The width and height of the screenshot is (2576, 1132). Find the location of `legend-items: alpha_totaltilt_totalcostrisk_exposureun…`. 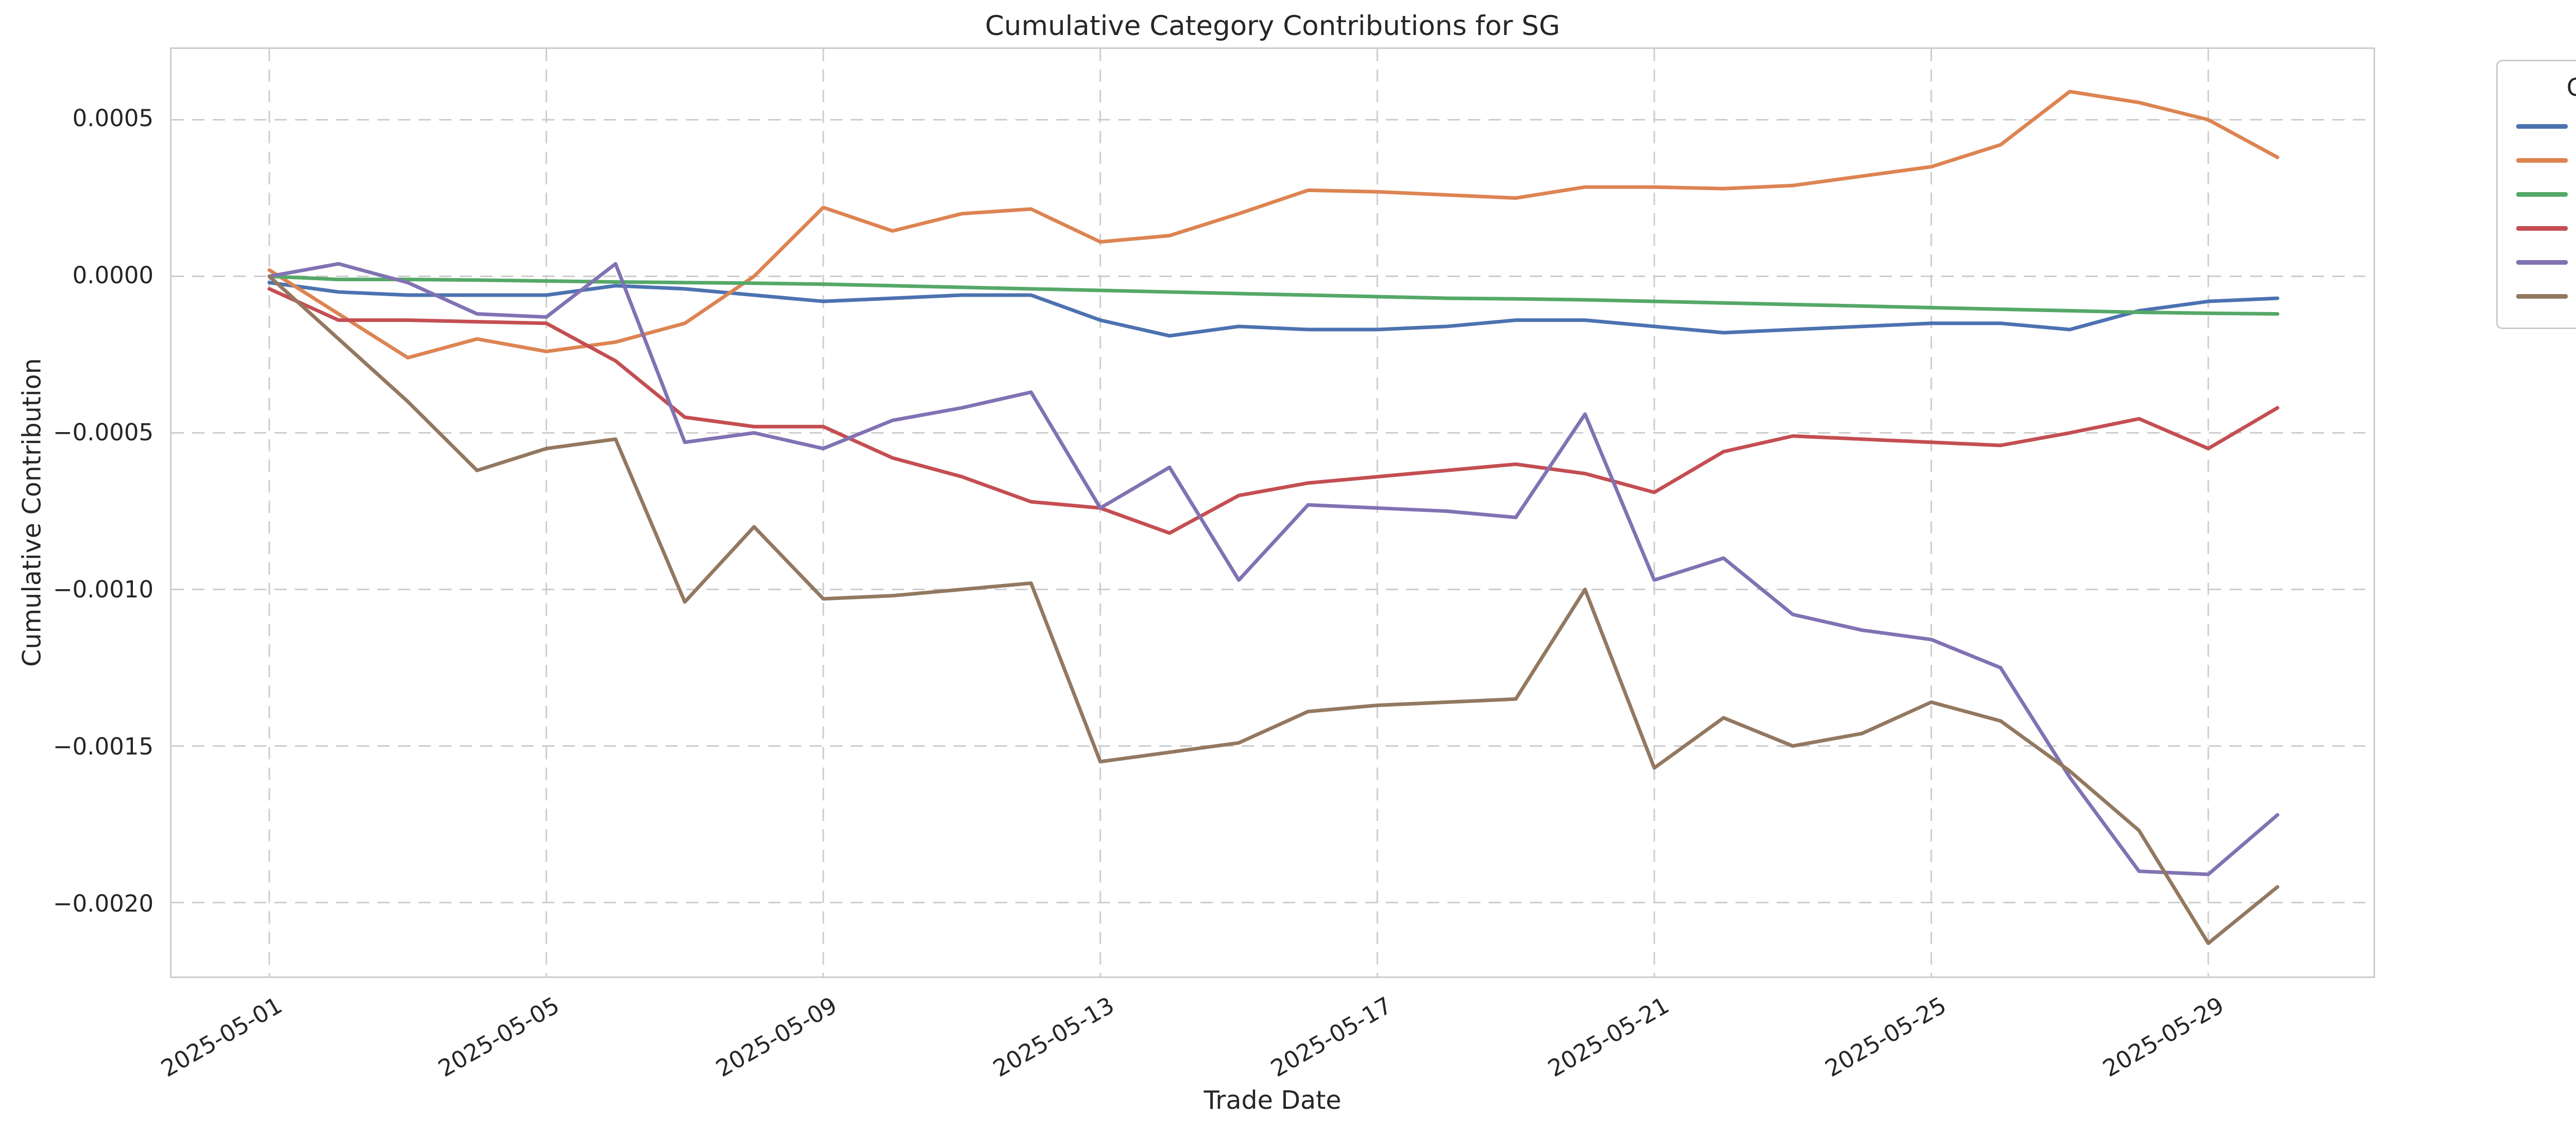

legend-items: alpha_totaltilt_totalcostrisk_exposureun… is located at coordinates (2537, 211).